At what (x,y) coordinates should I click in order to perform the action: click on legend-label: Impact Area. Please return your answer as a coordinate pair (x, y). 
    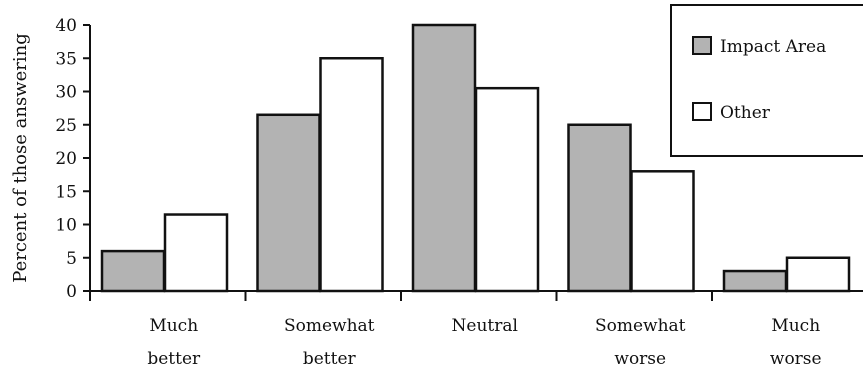
    Looking at the image, I should click on (773, 47).